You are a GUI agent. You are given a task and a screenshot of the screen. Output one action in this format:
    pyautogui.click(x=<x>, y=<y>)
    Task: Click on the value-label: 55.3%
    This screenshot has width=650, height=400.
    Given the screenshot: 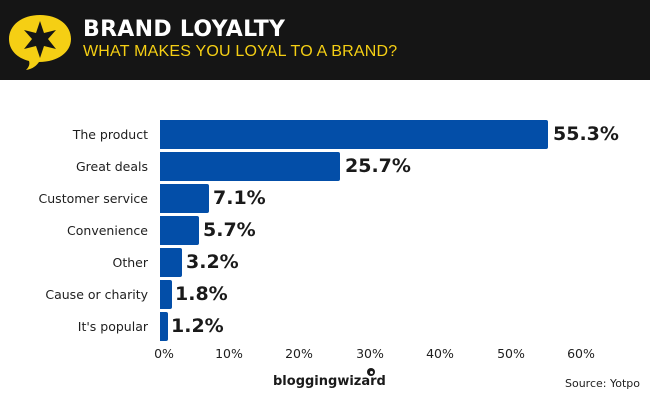 What is the action you would take?
    pyautogui.click(x=586, y=134)
    